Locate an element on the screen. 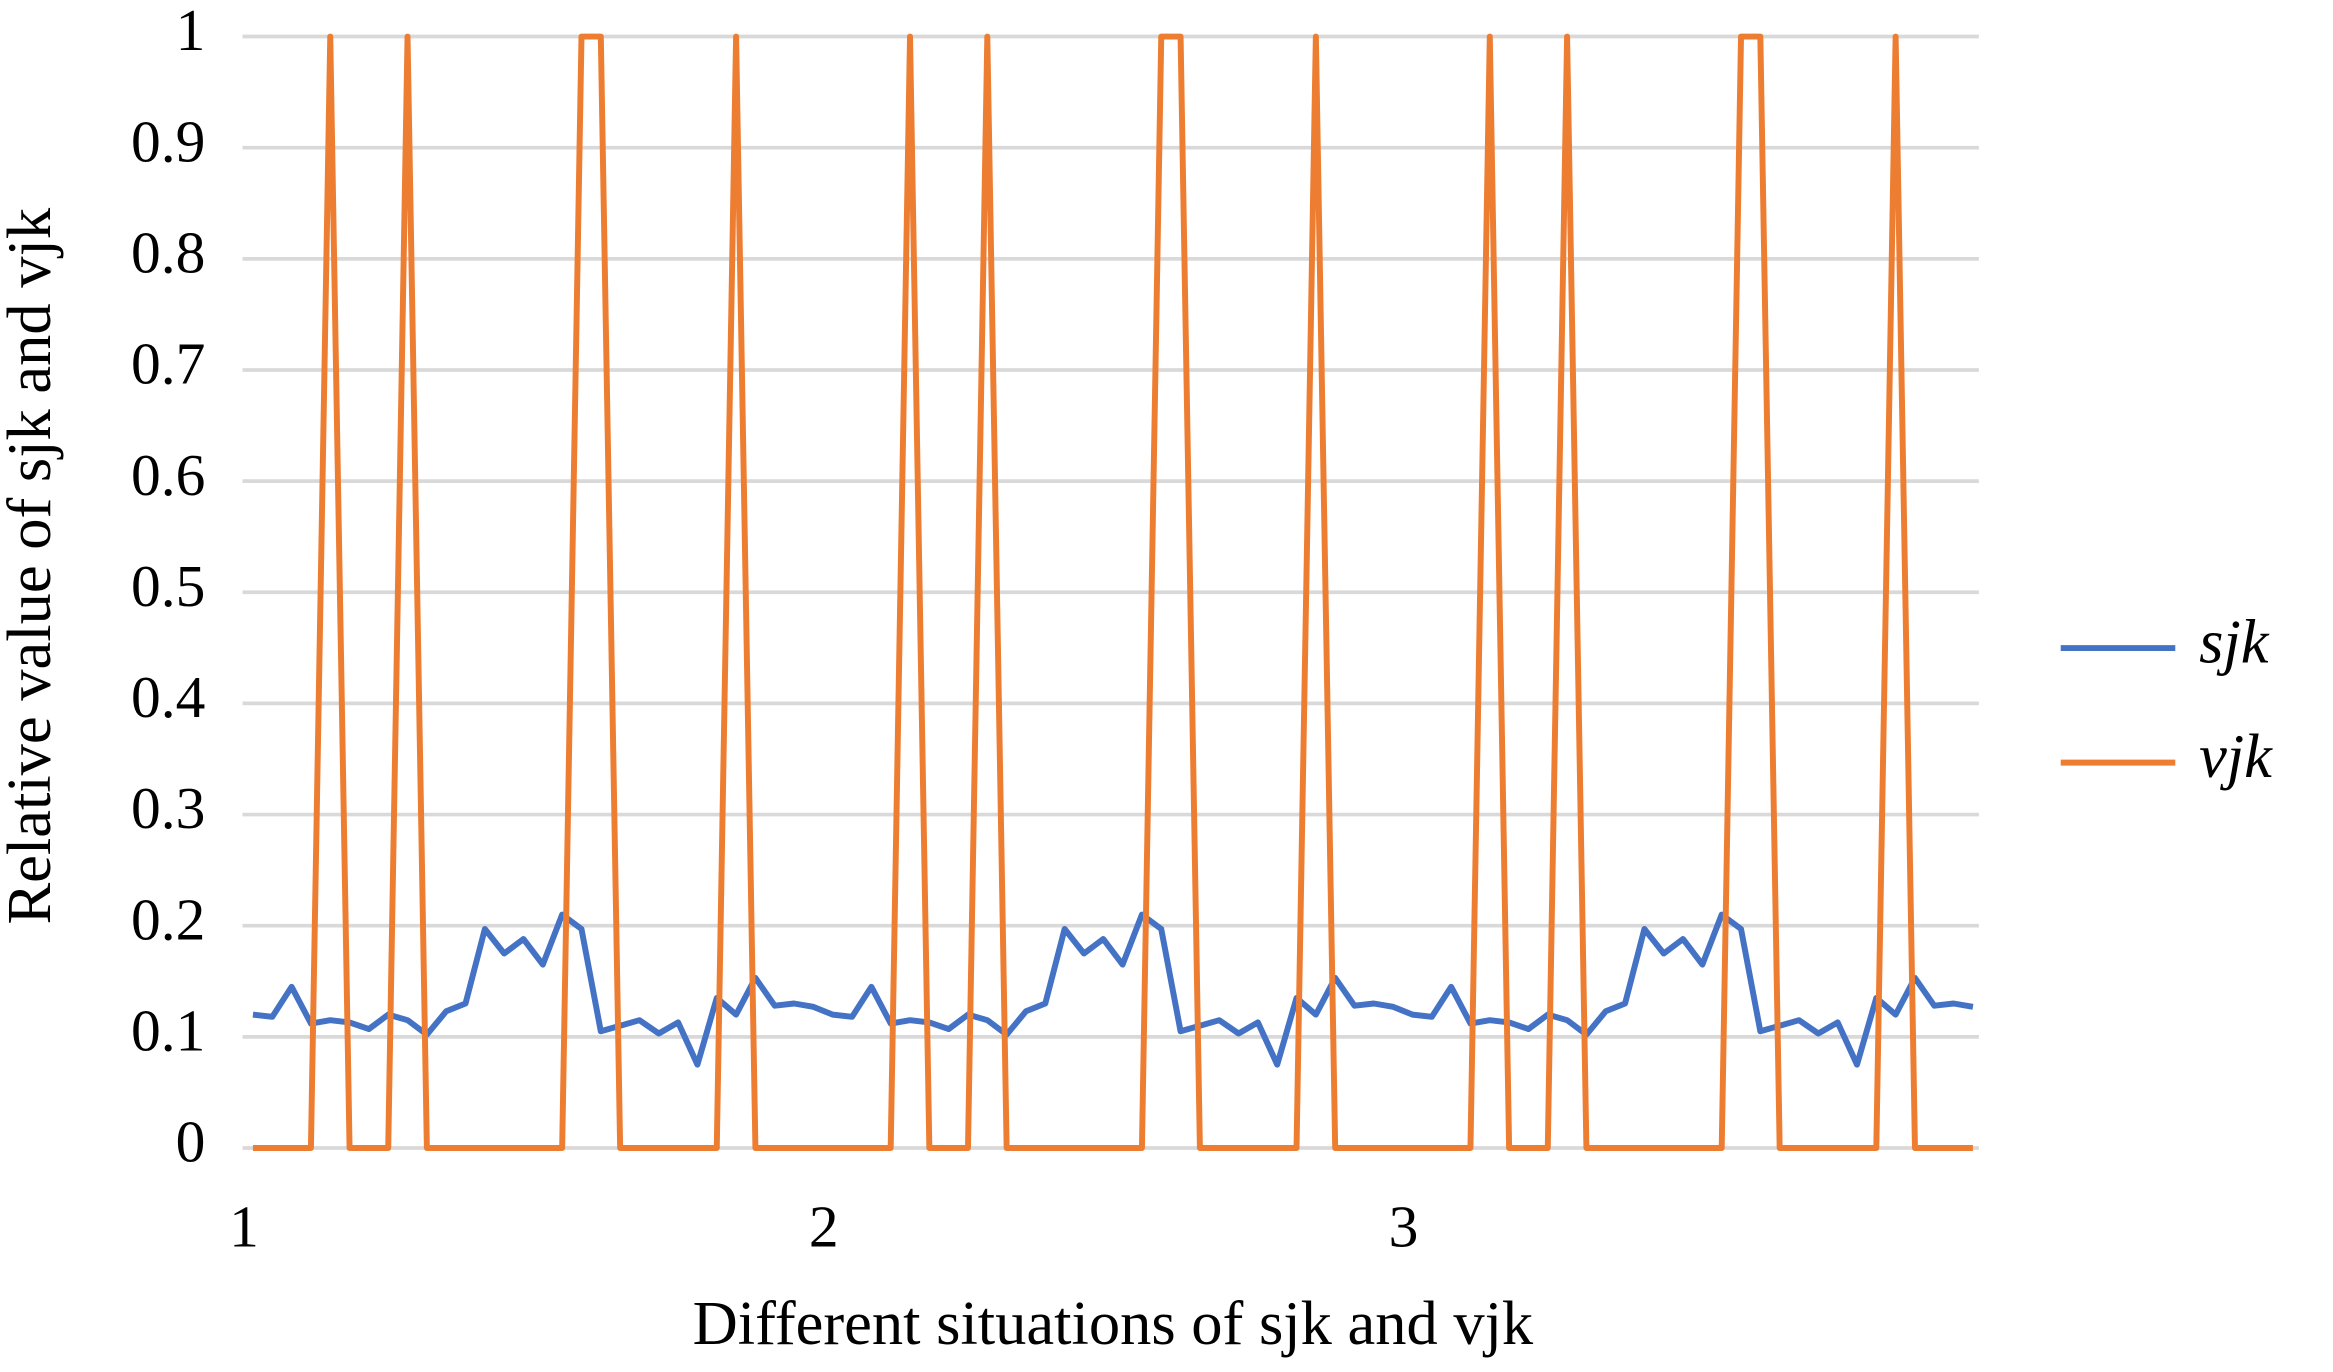 The image size is (2333, 1372). y-tick-label: 0 is located at coordinates (191, 1142).